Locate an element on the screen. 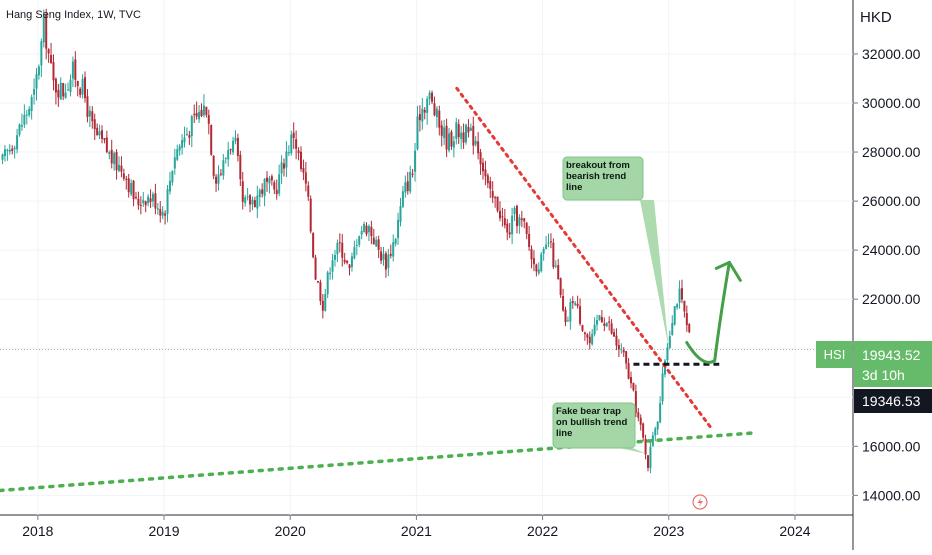 The image size is (932, 555). projection-arrow-head is located at coordinates (728, 271).